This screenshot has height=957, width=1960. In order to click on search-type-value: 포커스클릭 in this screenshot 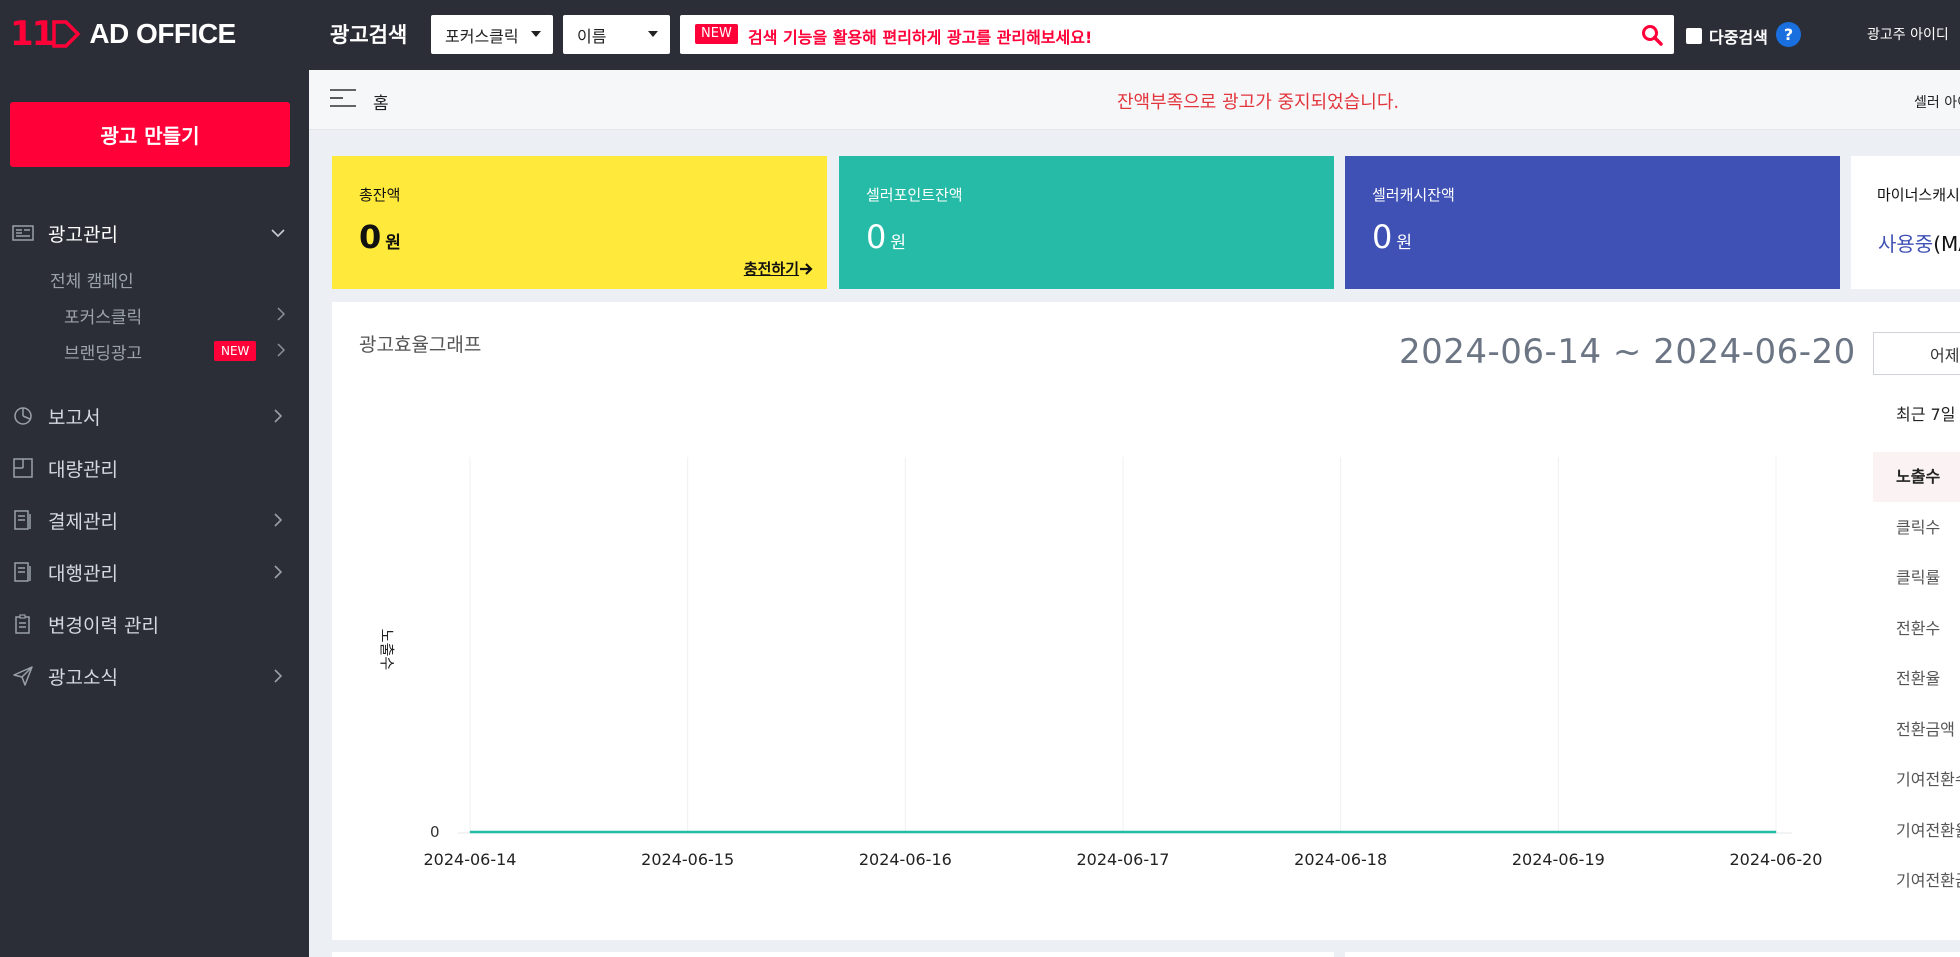, I will do `click(482, 36)`.